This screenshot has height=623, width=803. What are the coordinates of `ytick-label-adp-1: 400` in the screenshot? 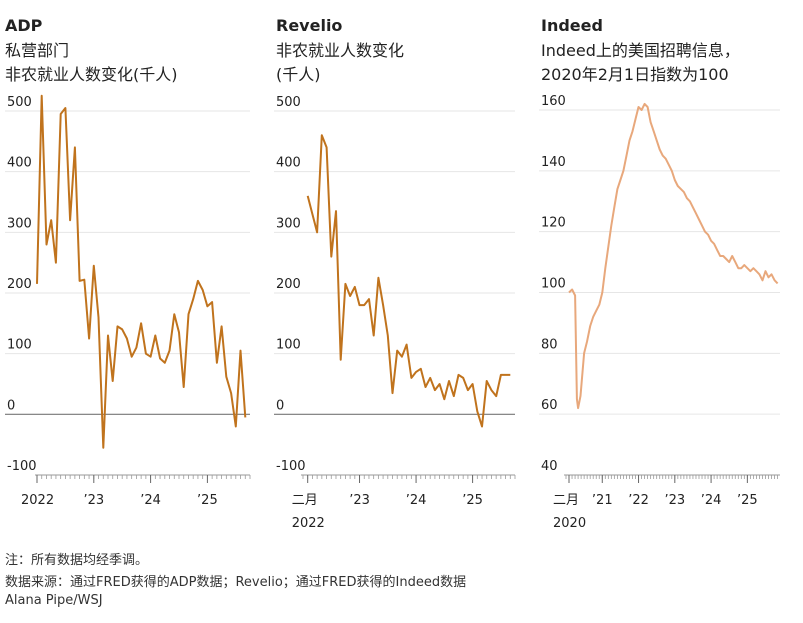 It's located at (19, 163).